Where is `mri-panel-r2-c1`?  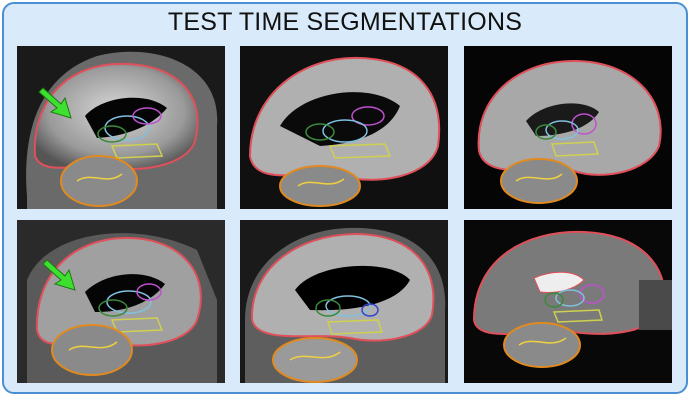
mri-panel-r2-c1 is located at coordinates (121, 301).